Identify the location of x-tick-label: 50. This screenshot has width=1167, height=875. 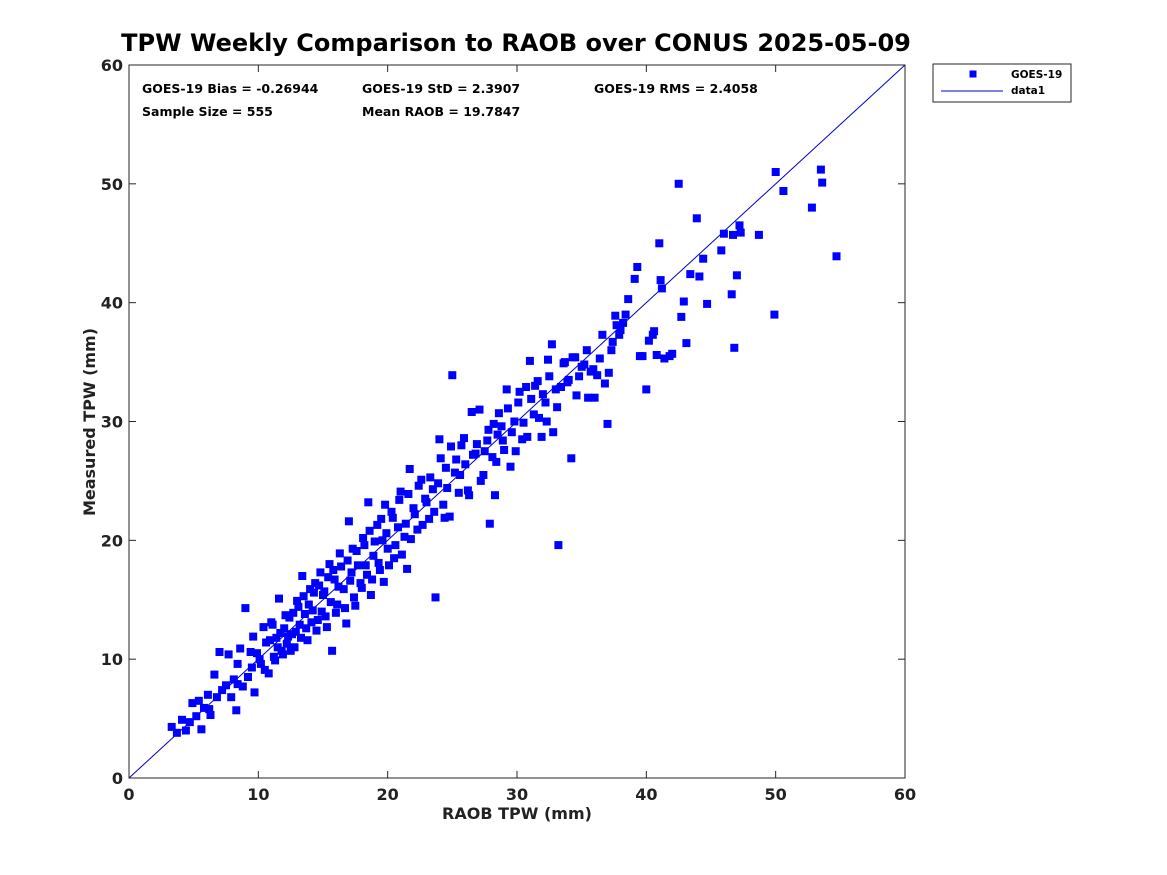
(776, 794).